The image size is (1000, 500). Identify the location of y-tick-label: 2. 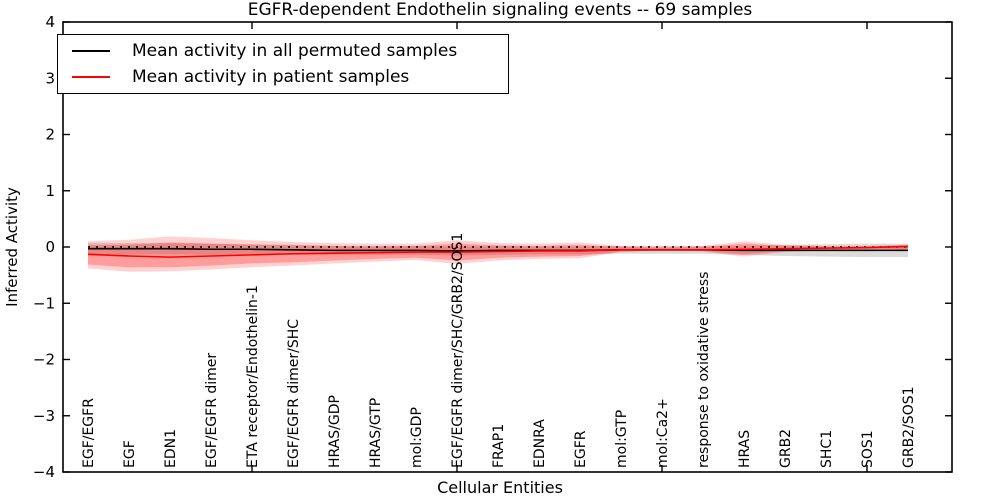
(50, 135).